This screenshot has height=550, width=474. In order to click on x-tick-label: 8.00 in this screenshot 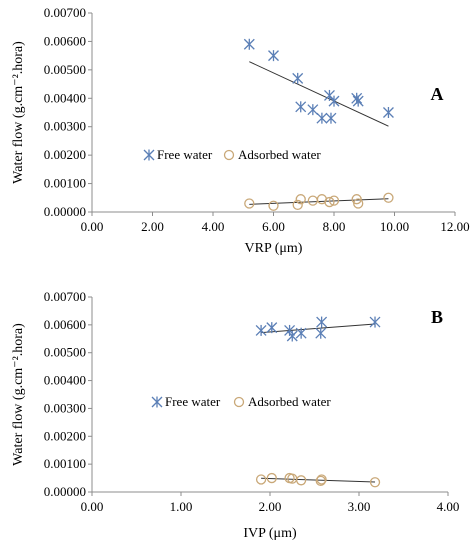, I will do `click(334, 226)`.